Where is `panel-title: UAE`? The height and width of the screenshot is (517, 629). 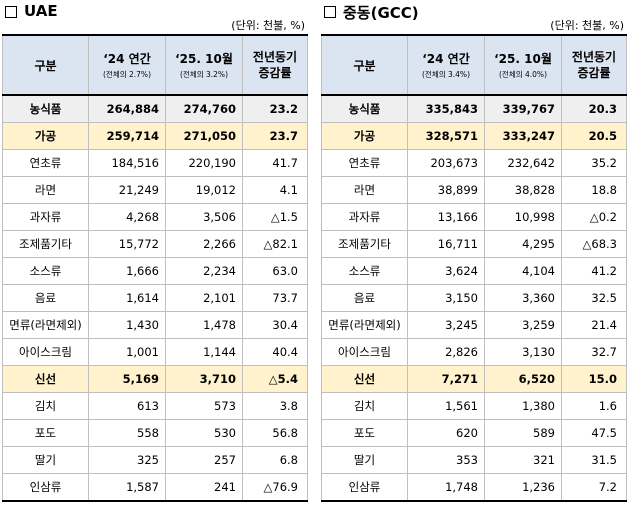 panel-title: UAE is located at coordinates (41, 11).